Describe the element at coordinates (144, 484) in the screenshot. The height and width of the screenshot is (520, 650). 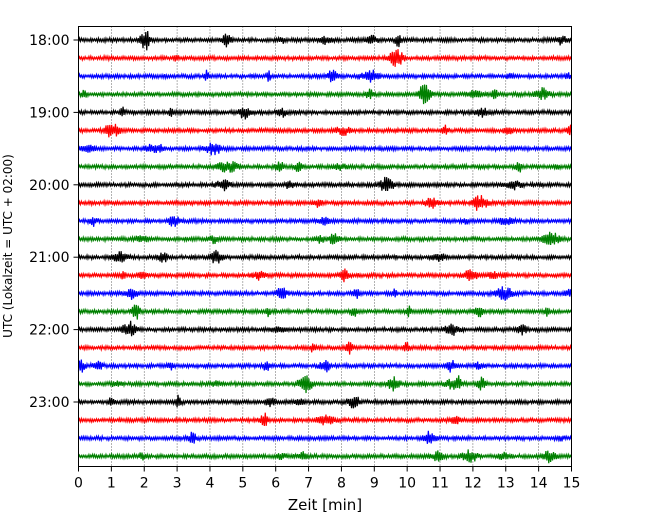
I see `x-tick-label: 2` at that location.